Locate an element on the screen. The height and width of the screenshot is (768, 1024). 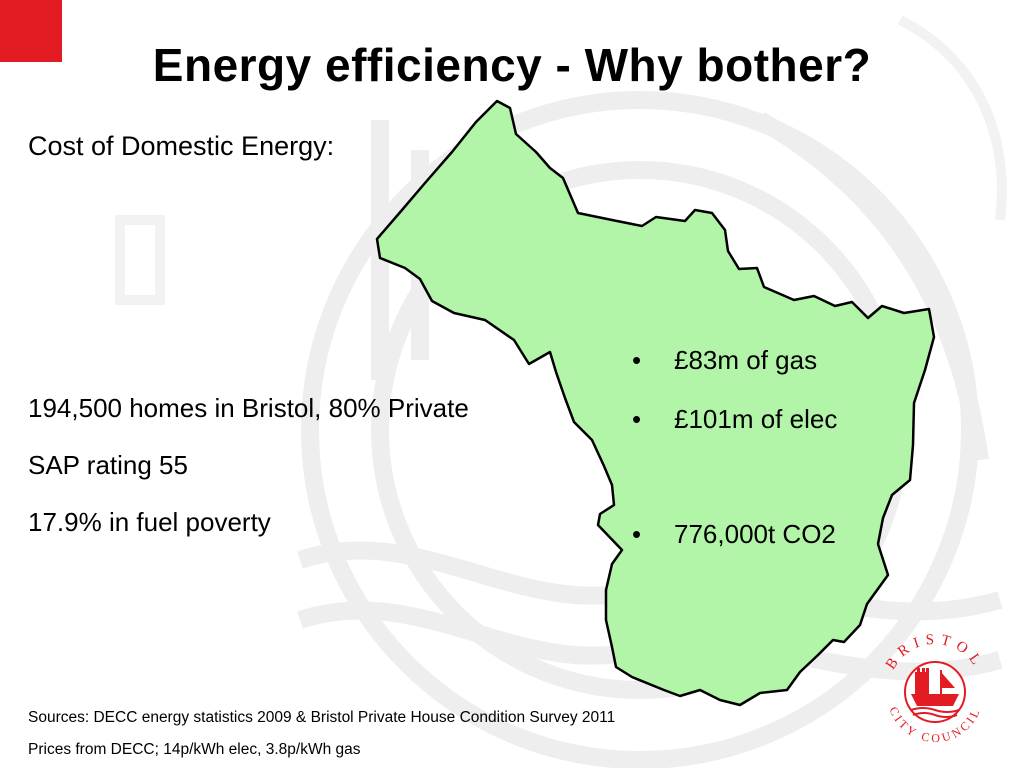
bristol-city-council-logo: BRISTOL CITY COUNCIL is located at coordinates (932, 688).